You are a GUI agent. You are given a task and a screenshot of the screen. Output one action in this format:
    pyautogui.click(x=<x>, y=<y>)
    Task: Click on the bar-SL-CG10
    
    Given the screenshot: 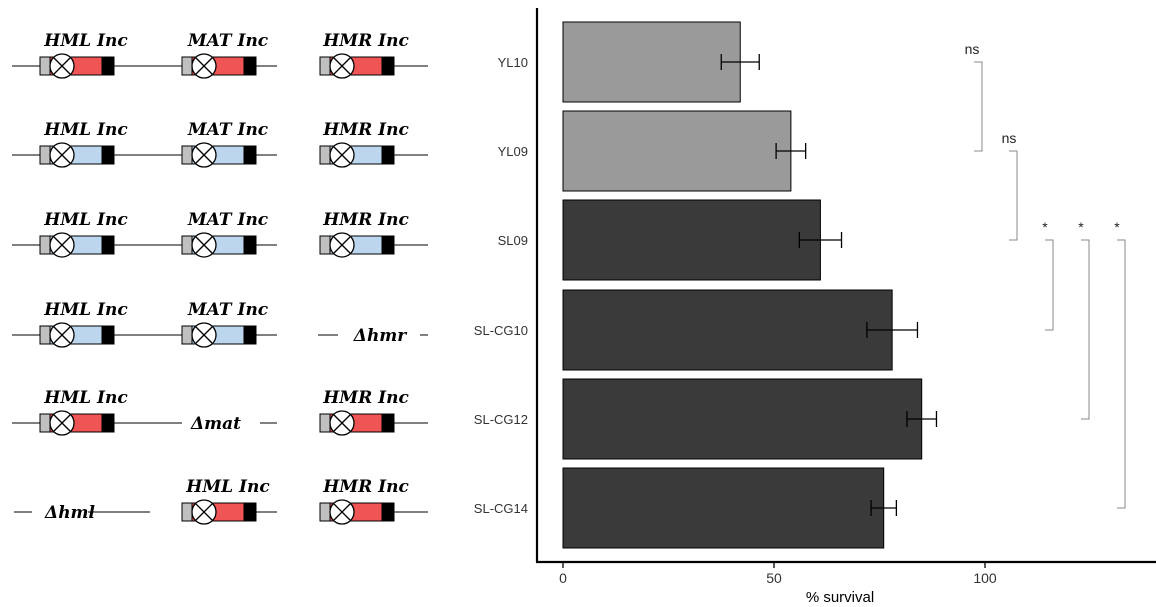 What is the action you would take?
    pyautogui.click(x=727, y=330)
    